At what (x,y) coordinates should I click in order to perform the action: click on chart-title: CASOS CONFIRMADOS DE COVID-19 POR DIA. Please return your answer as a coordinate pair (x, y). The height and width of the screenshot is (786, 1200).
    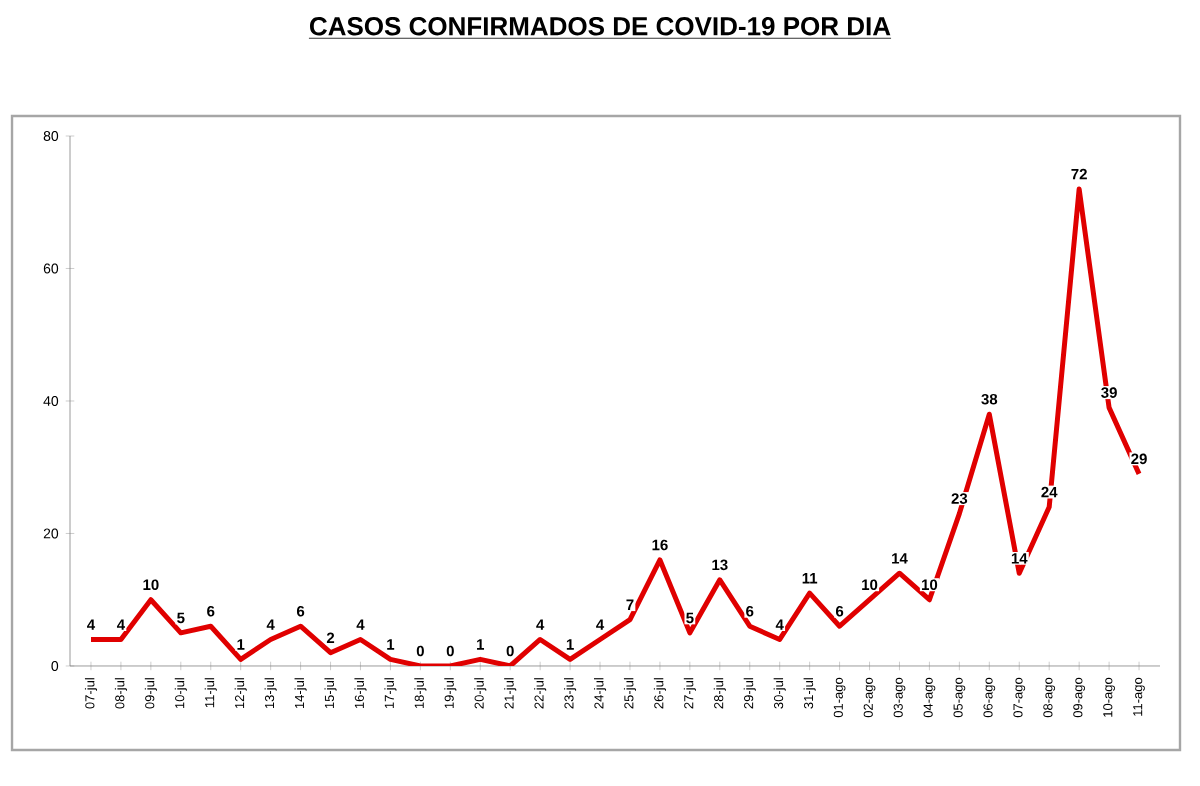
    Looking at the image, I should click on (600, 26).